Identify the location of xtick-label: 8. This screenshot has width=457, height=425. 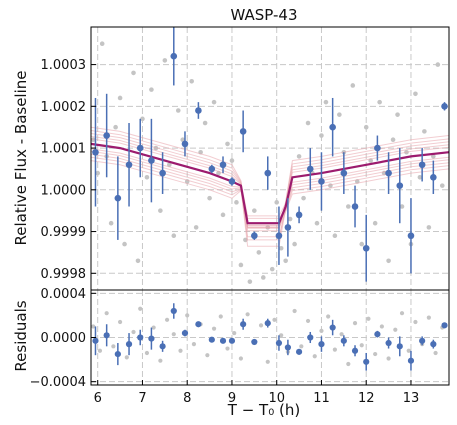
(187, 398).